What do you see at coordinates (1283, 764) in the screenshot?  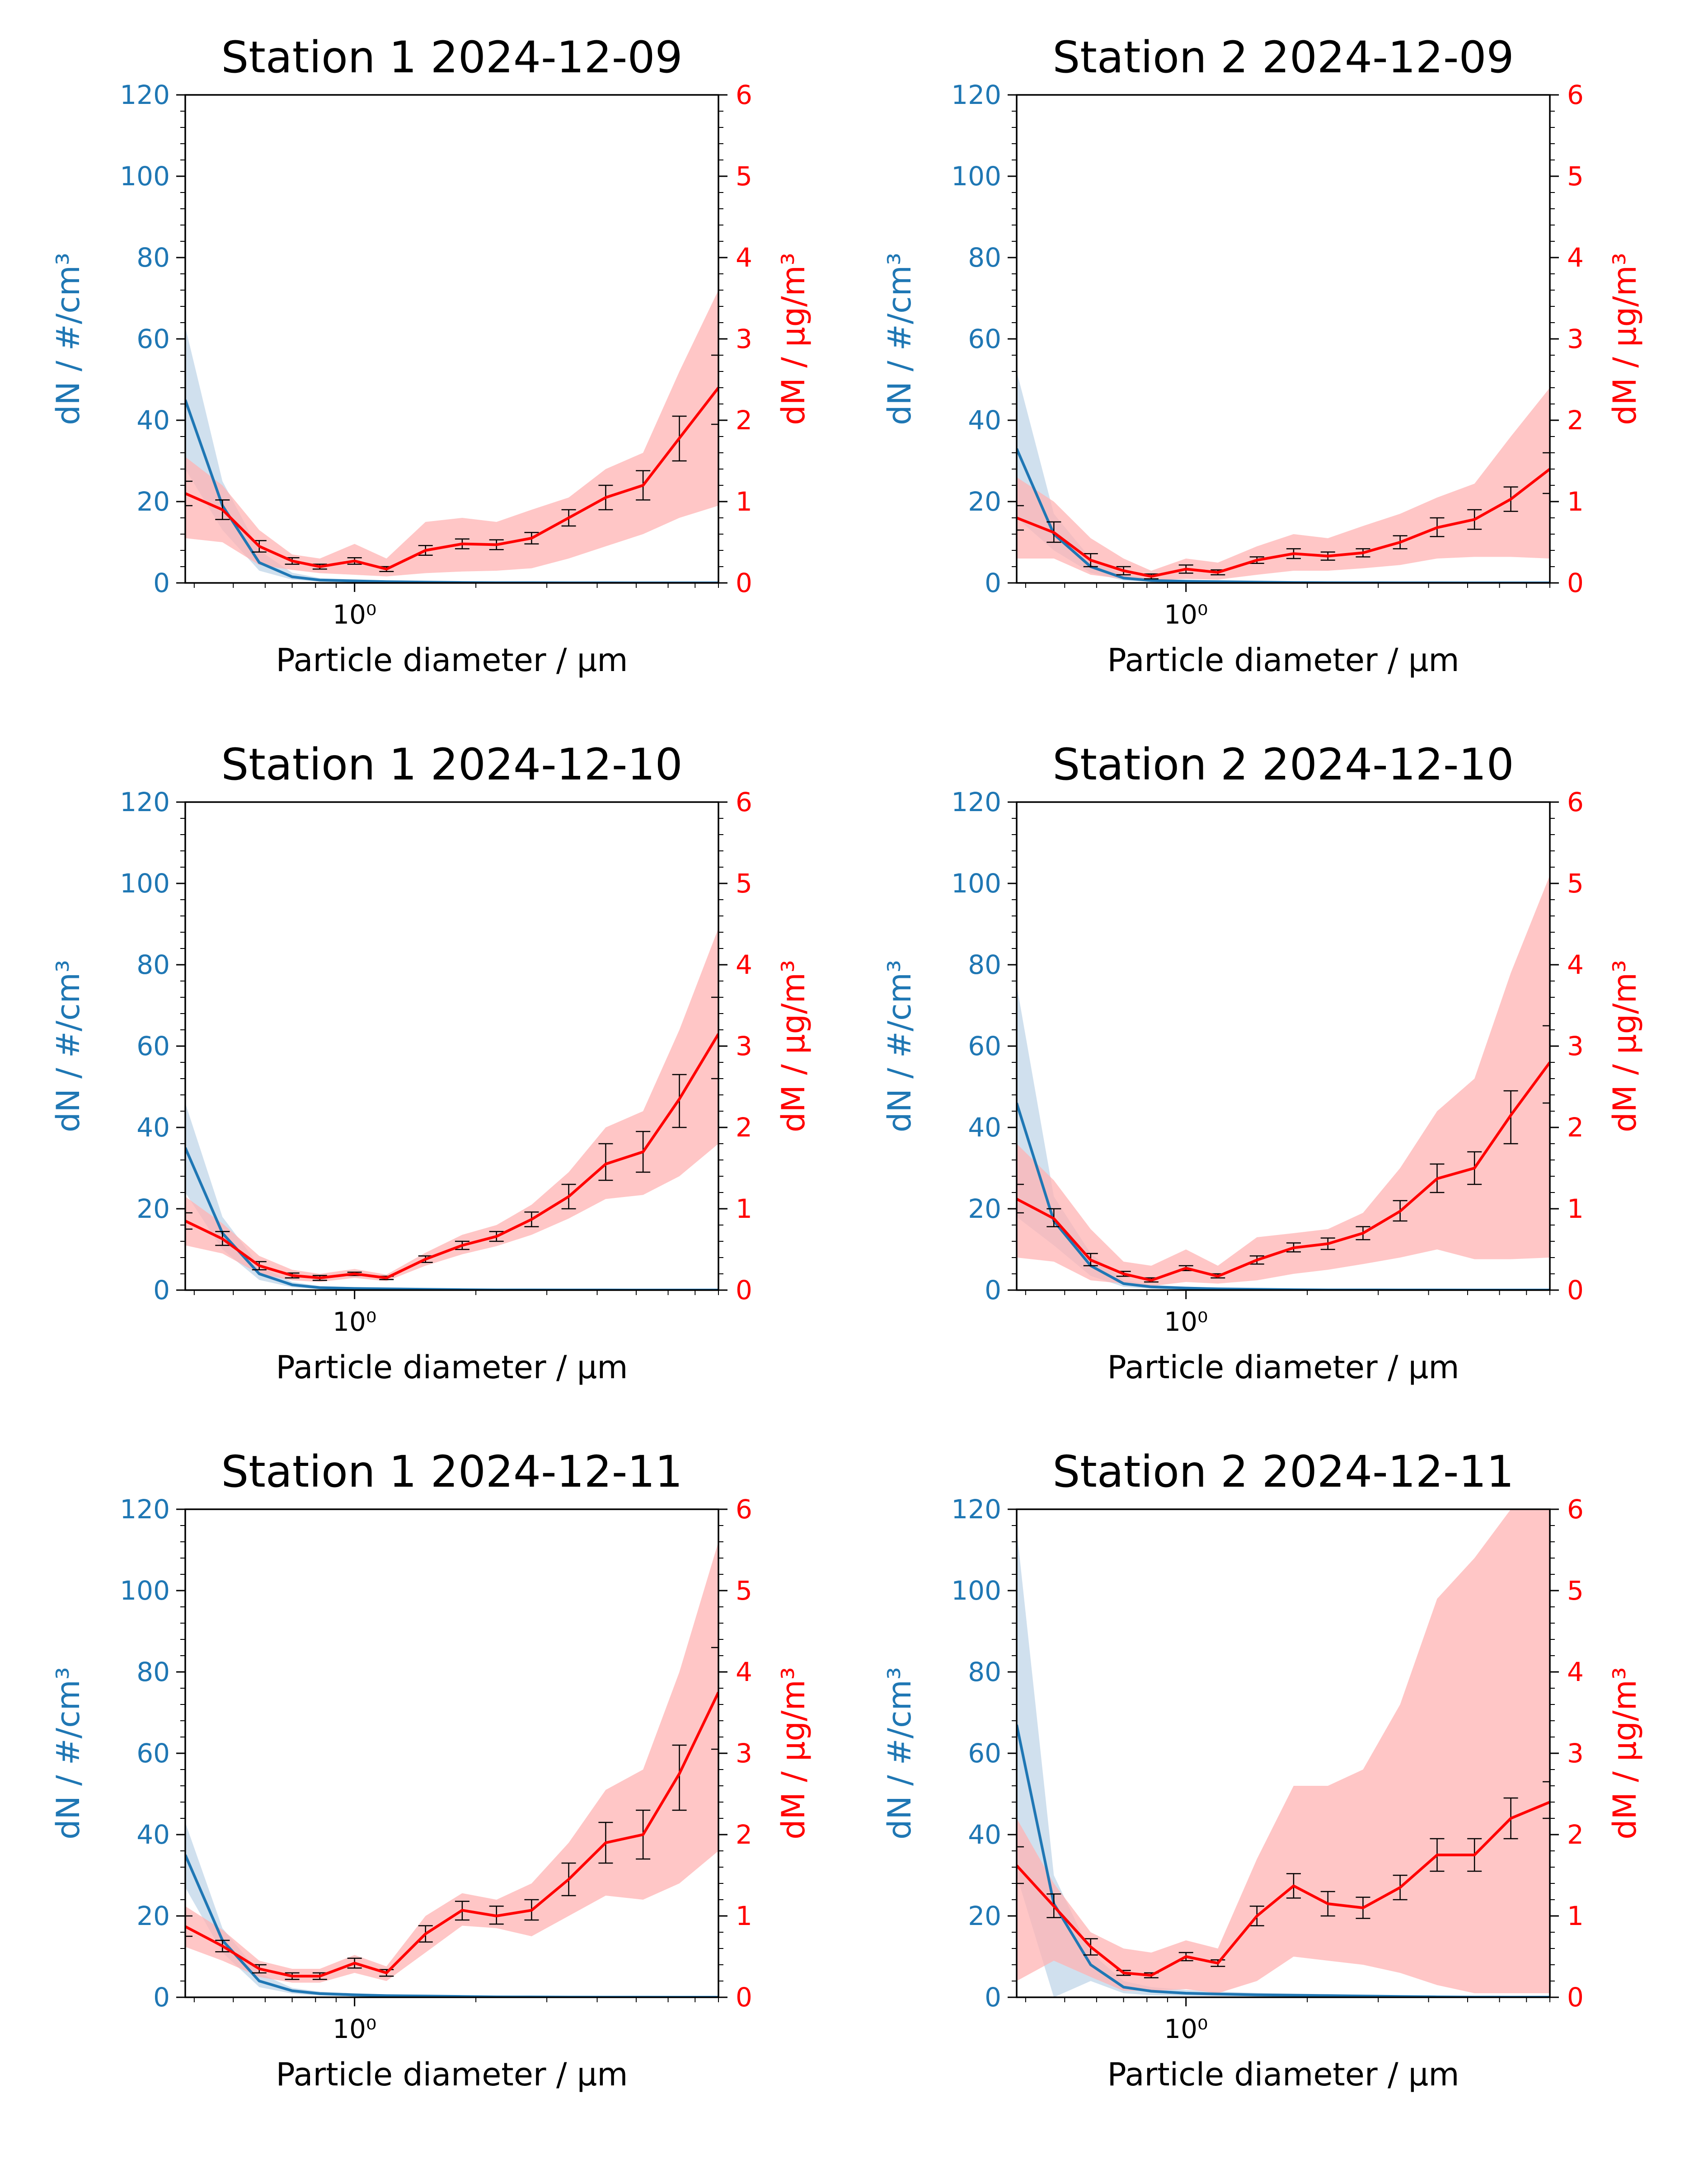 I see `subplot-title: Station 2 2024-12-10` at bounding box center [1283, 764].